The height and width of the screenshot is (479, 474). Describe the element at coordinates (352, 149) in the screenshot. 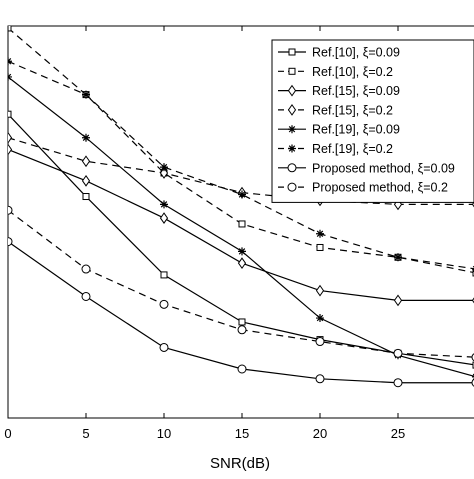

I see `legend-label-5: Ref.[19], ξ=0.2` at that location.